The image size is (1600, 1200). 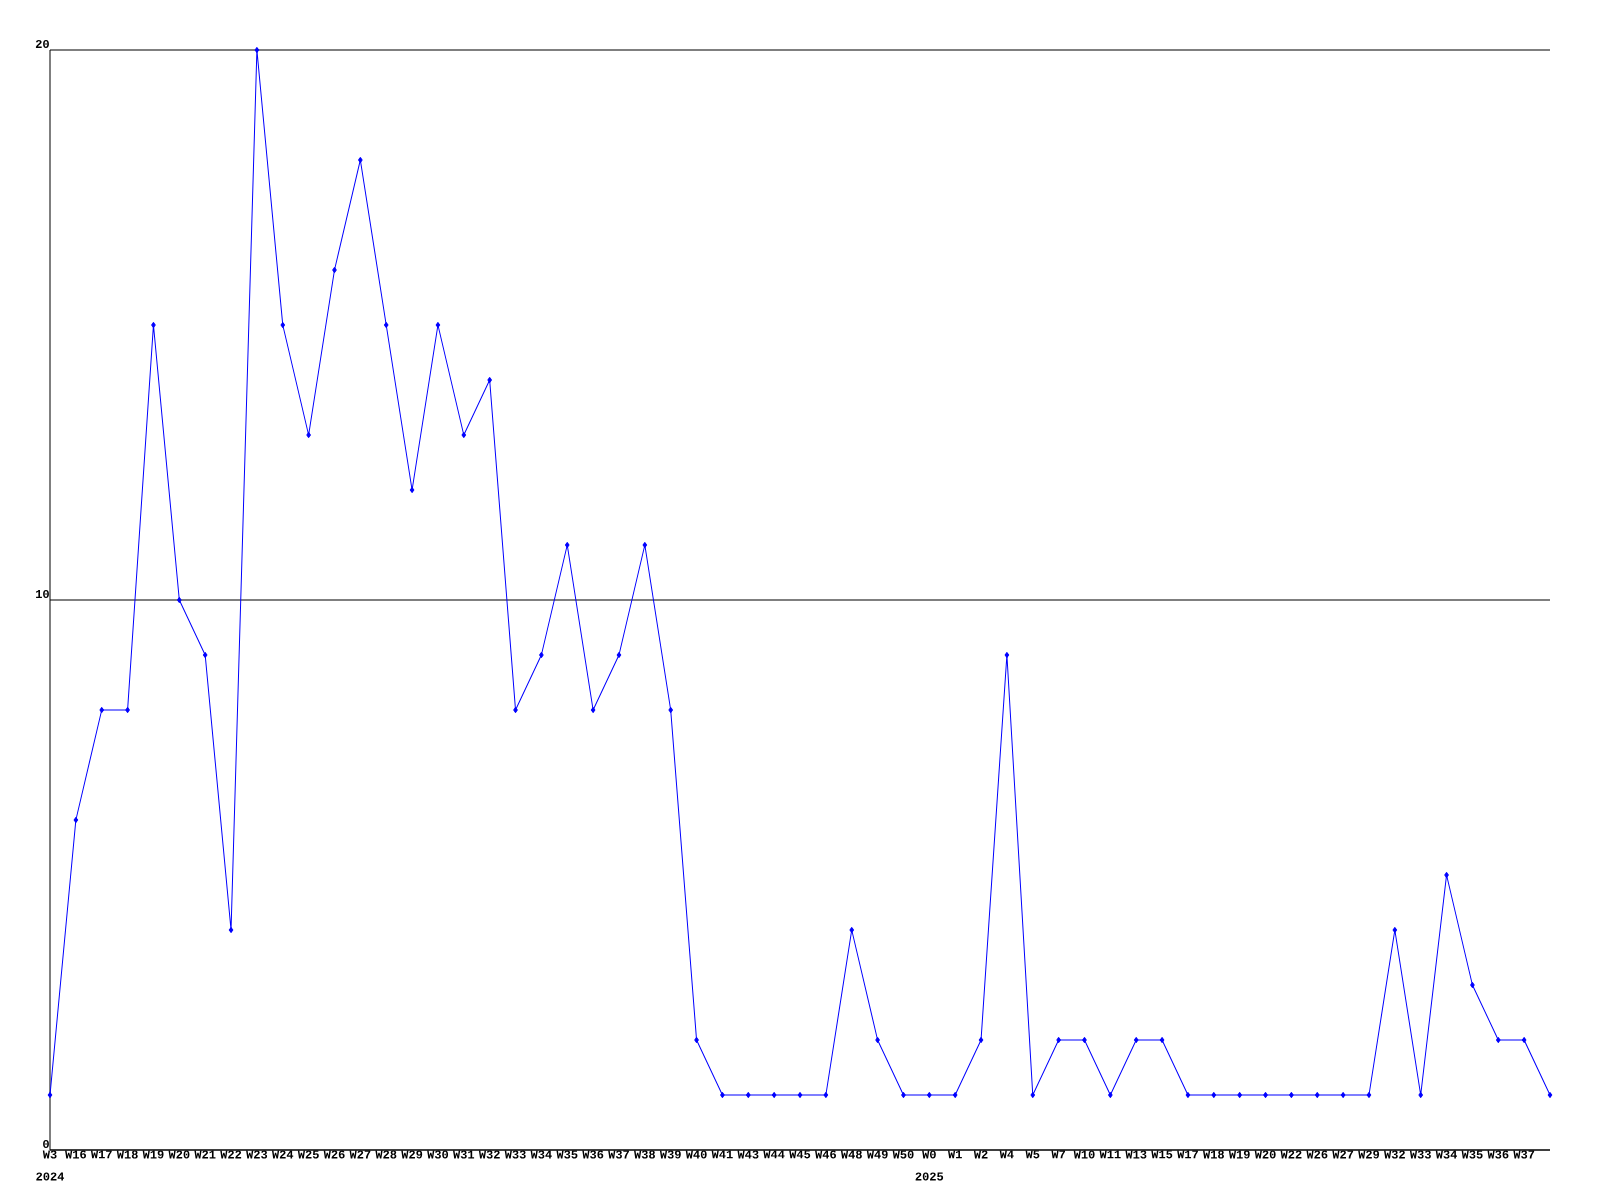 What do you see at coordinates (282, 1154) in the screenshot?
I see `x-tick-label: W24` at bounding box center [282, 1154].